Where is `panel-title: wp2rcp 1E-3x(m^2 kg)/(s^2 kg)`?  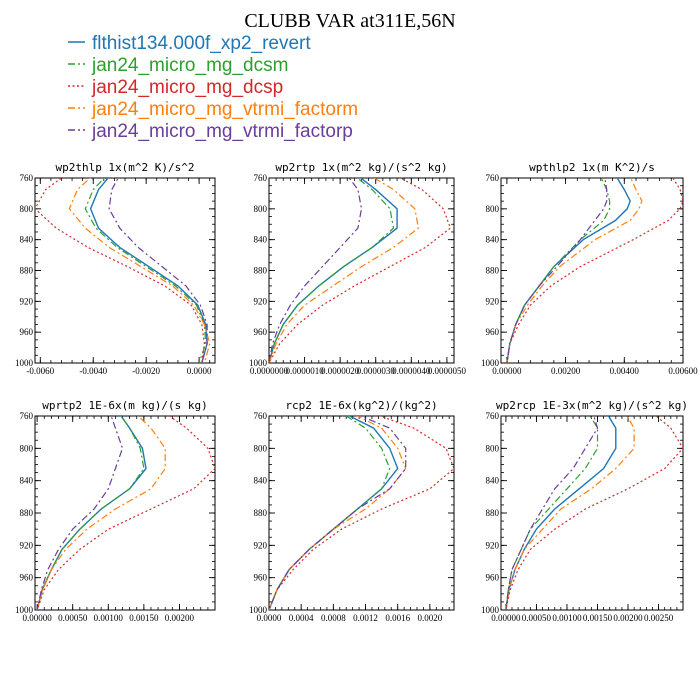 panel-title: wp2rcp 1E-3x(m^2 kg)/(s^2 kg) is located at coordinates (592, 405).